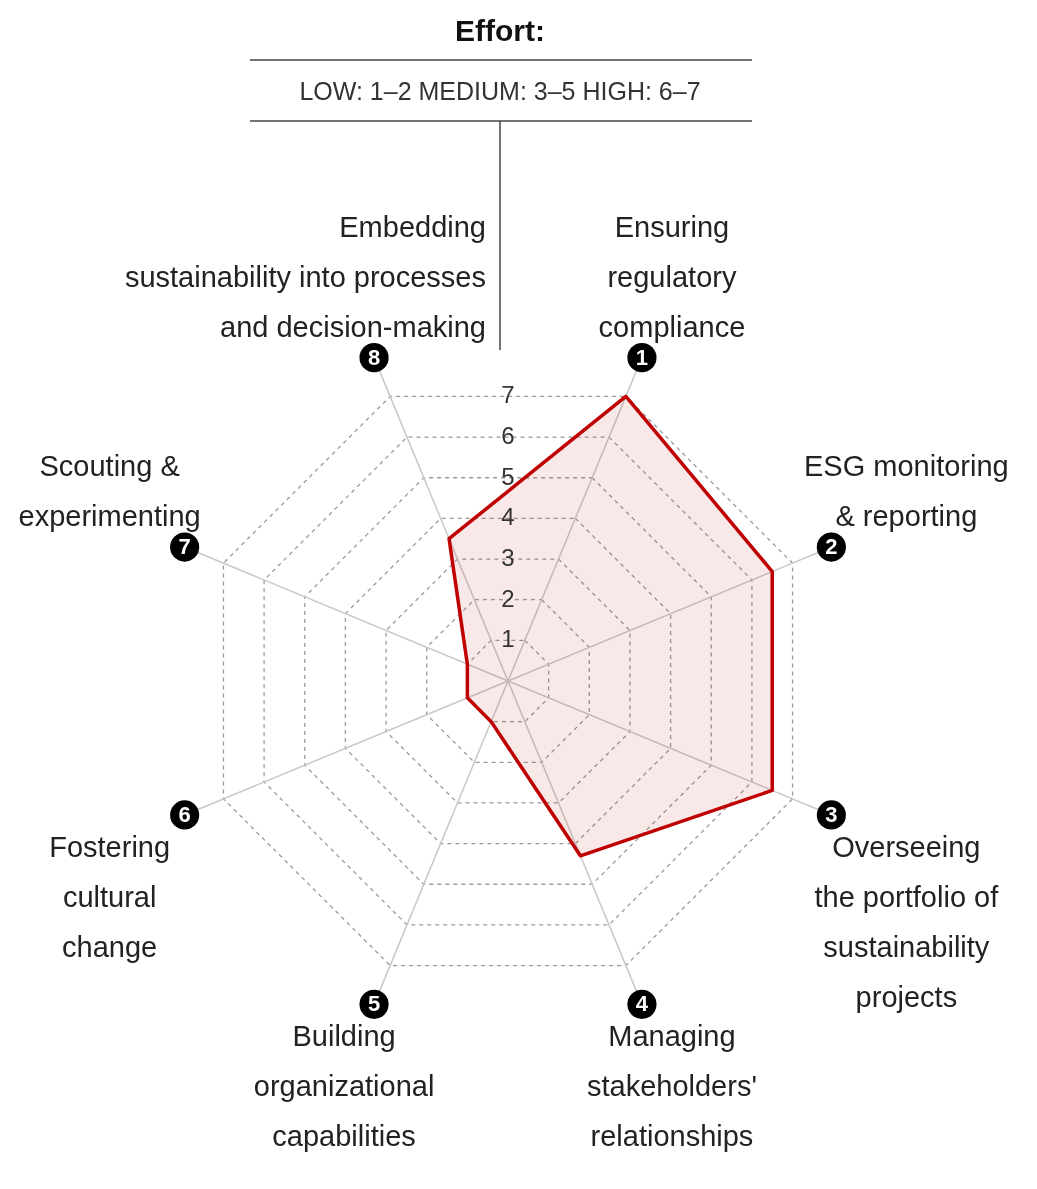 This screenshot has height=1189, width=1037. I want to click on y-tick-label: 5, so click(508, 476).